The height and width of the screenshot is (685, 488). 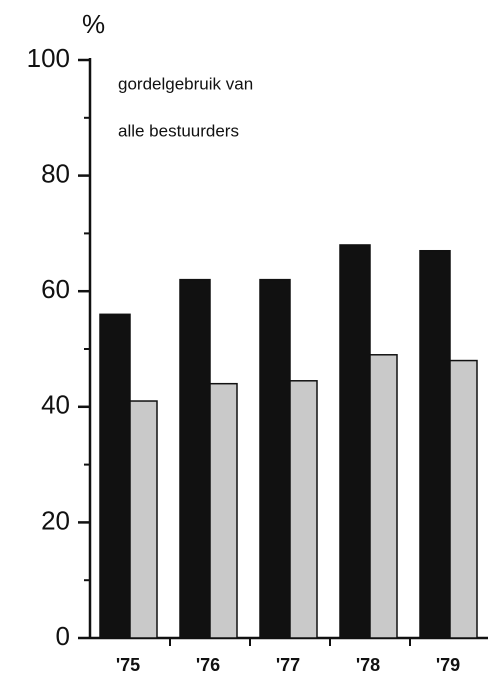 I want to click on x-tick-label: '77, so click(x=288, y=665).